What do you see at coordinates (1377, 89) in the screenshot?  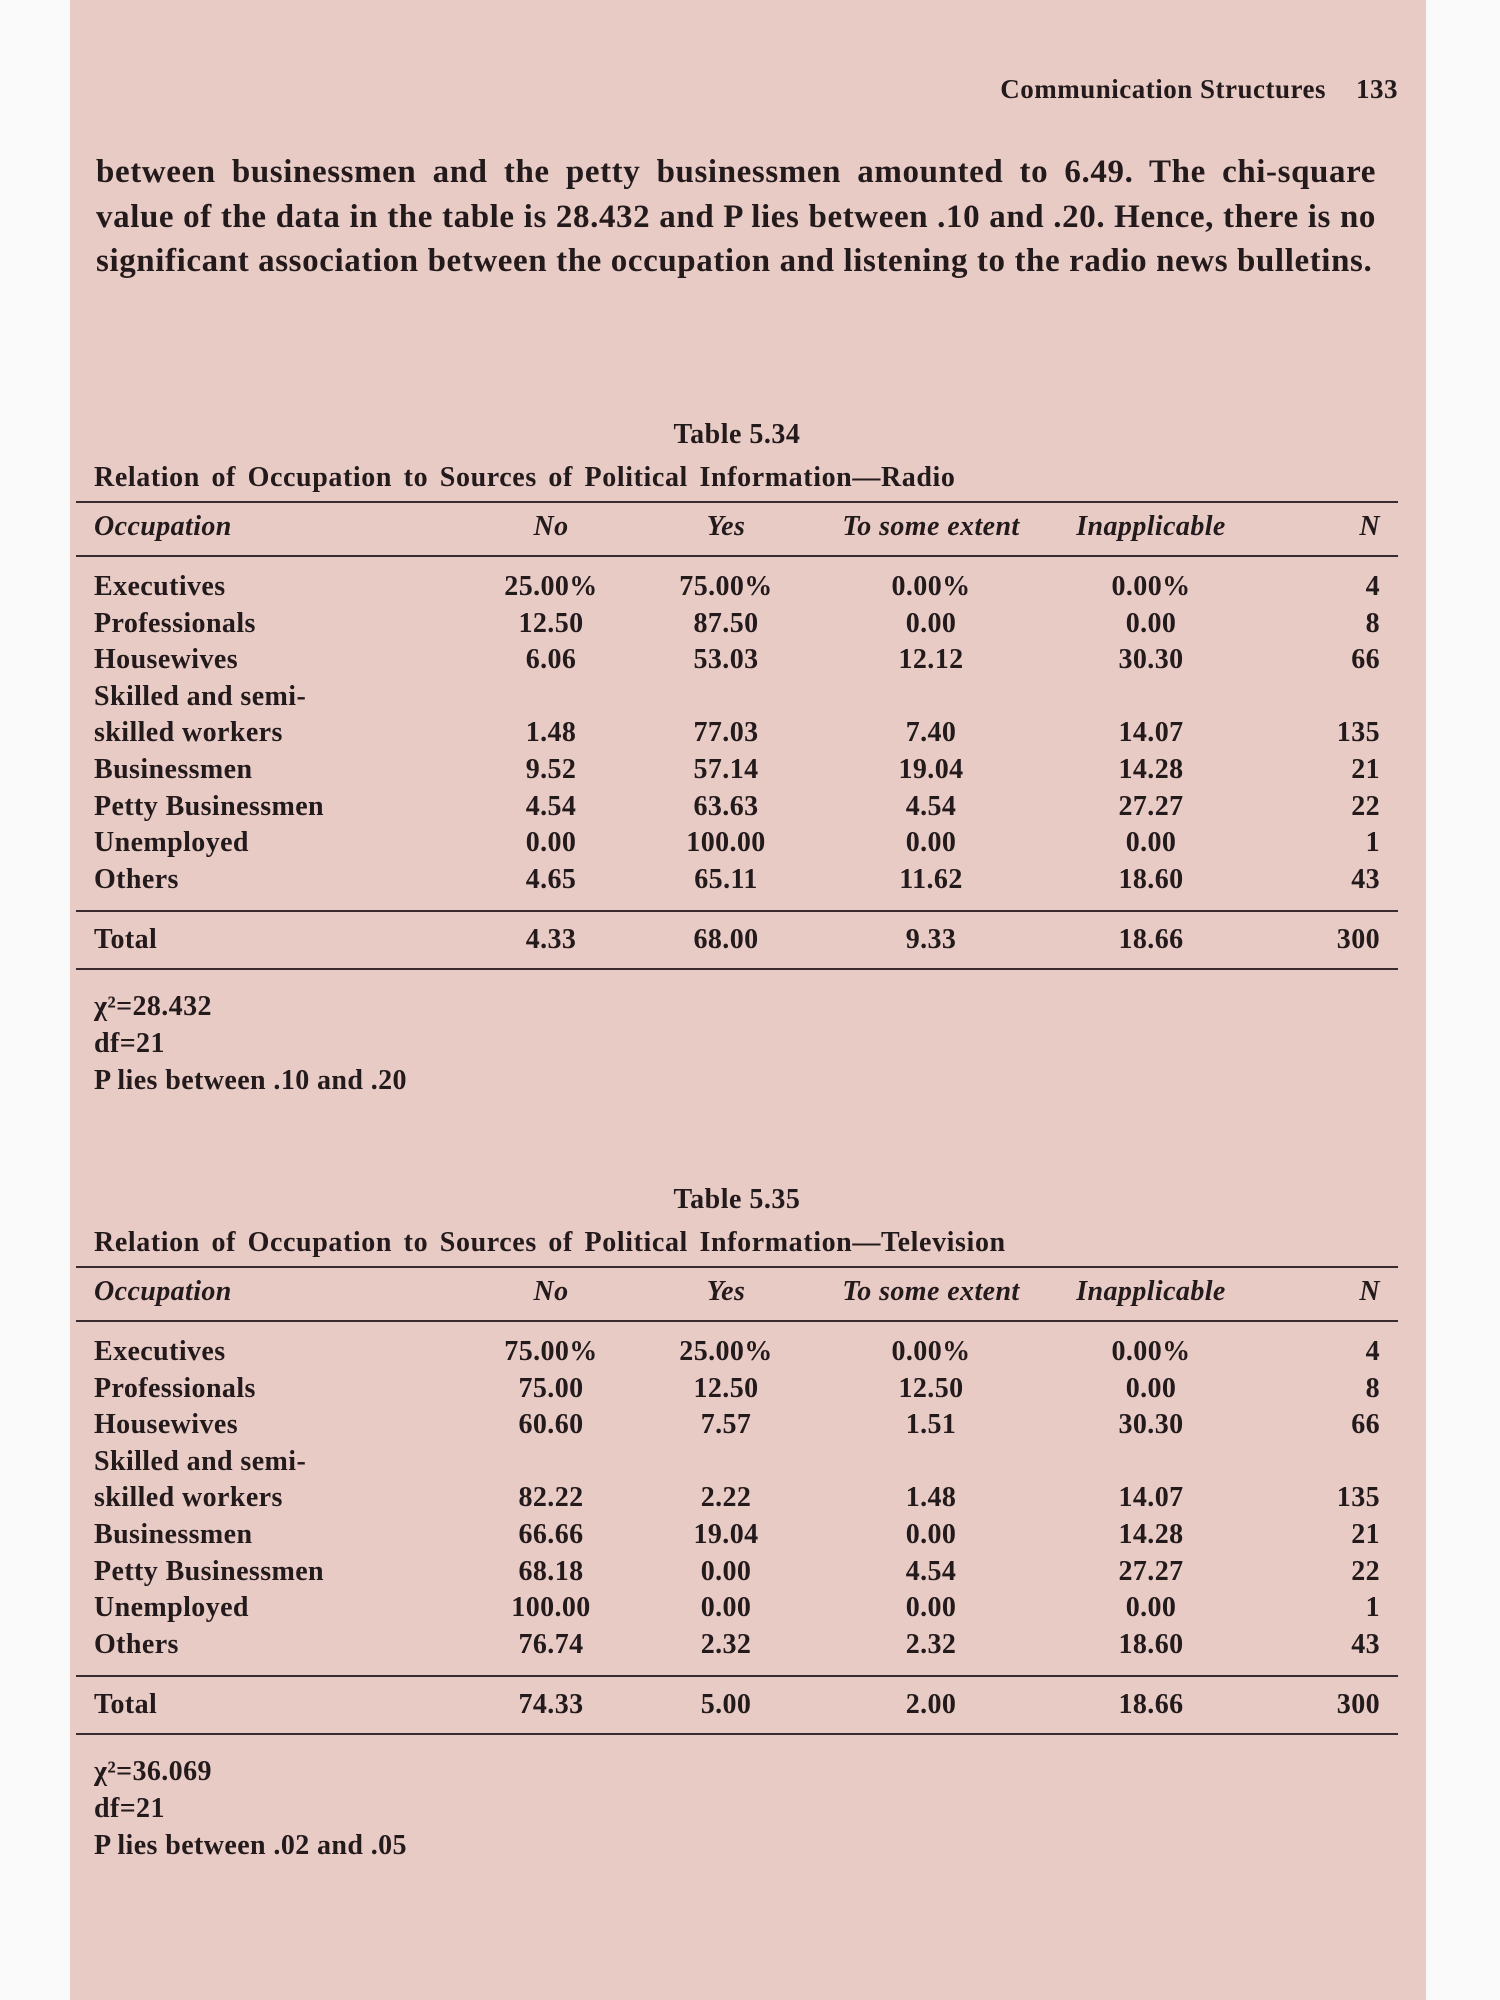 I see `page-number: 133` at bounding box center [1377, 89].